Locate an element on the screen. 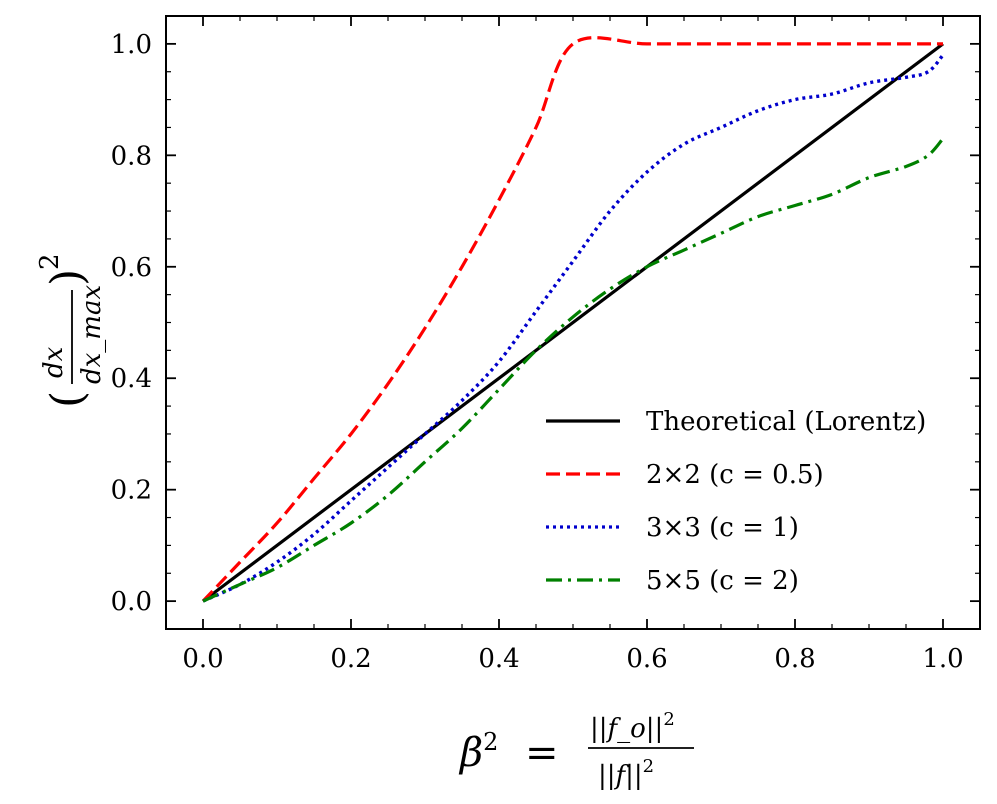  x-tick-label: 0.8 is located at coordinates (794, 659).